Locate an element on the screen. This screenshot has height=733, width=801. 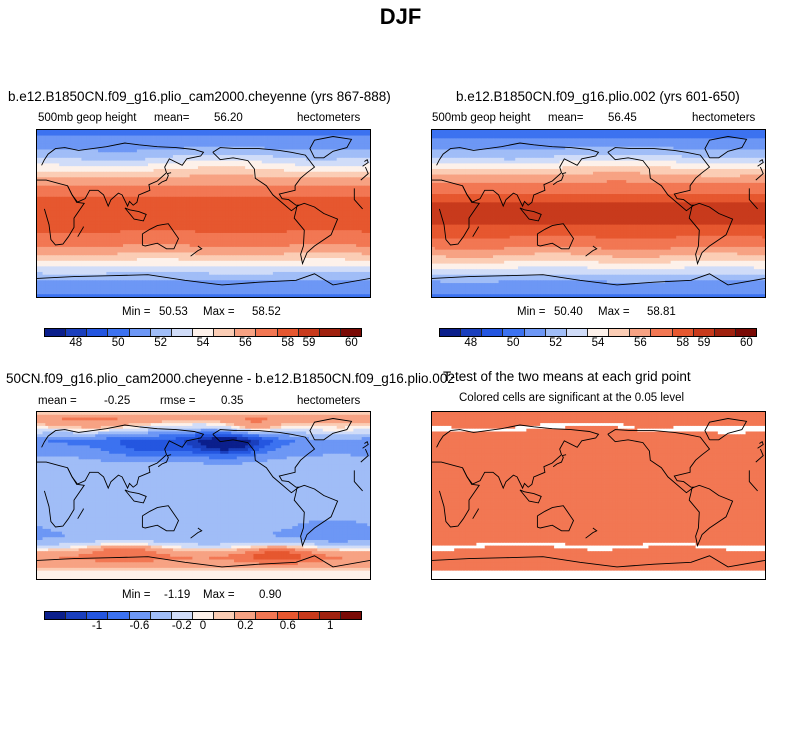
map-panel-top-right is located at coordinates (598, 213).